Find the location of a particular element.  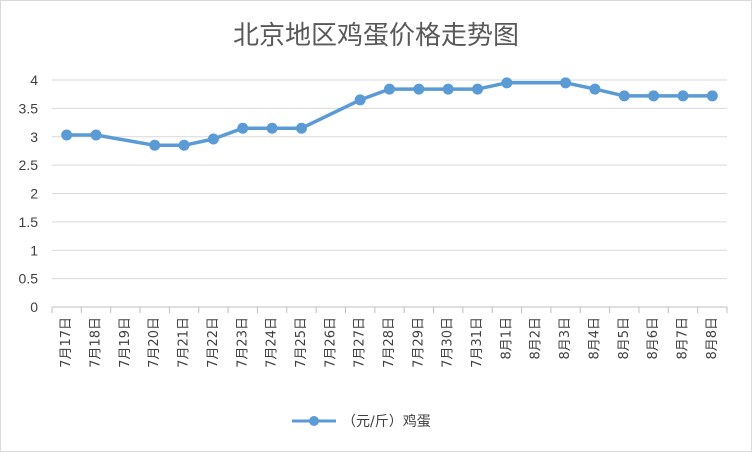

x-tick-label: 8月2日 is located at coordinates (536, 338).